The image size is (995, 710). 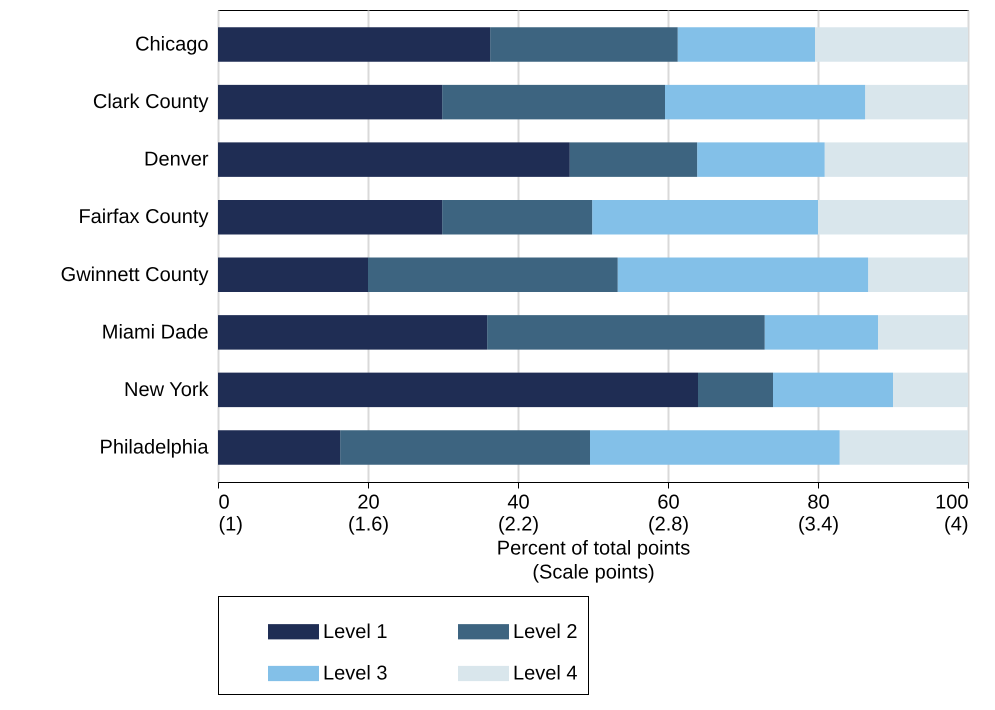 What do you see at coordinates (669, 525) in the screenshot?
I see `x2-tick-label: (2.8)` at bounding box center [669, 525].